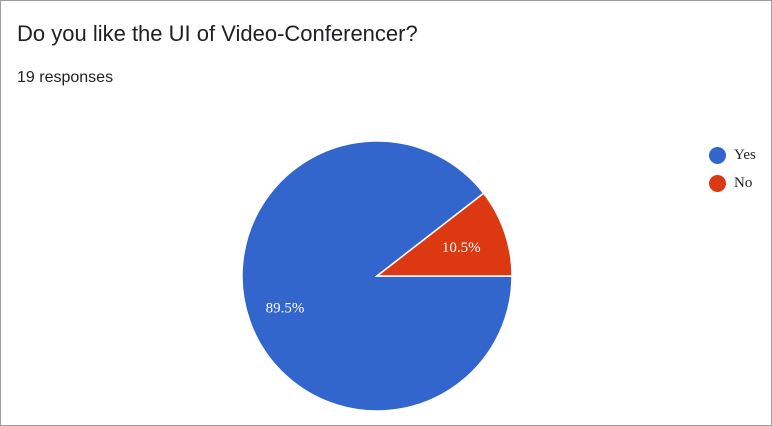 The height and width of the screenshot is (426, 772). I want to click on legend-label-yes: Yes, so click(745, 154).